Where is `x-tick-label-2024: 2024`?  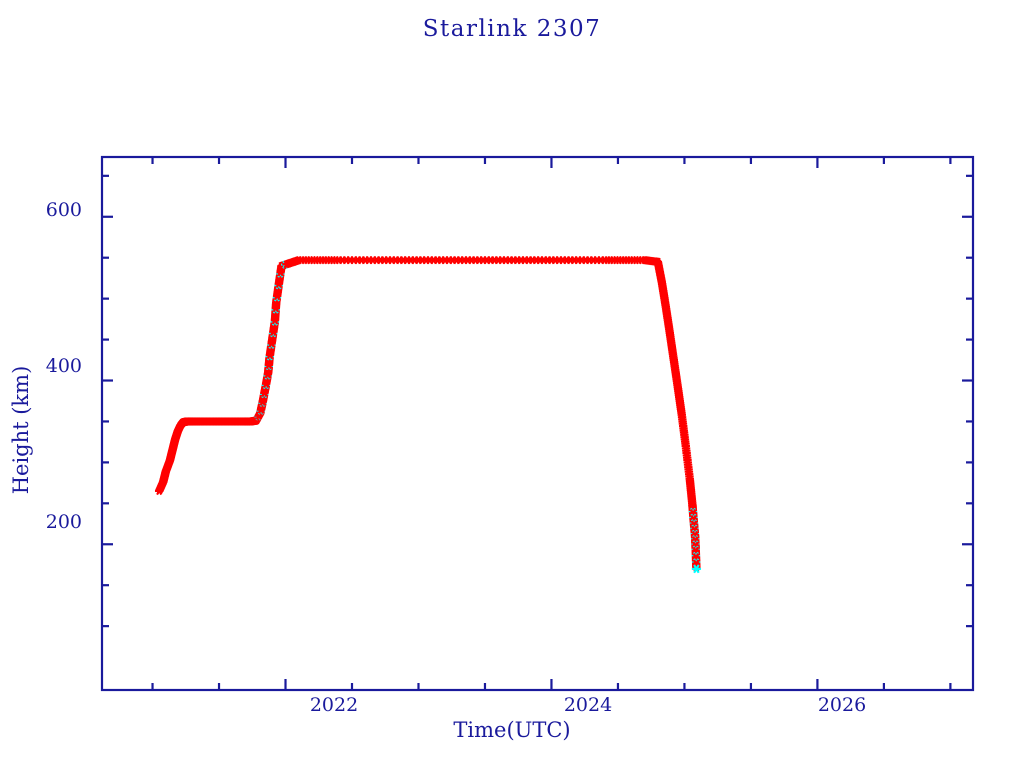 x-tick-label-2024: 2024 is located at coordinates (588, 705).